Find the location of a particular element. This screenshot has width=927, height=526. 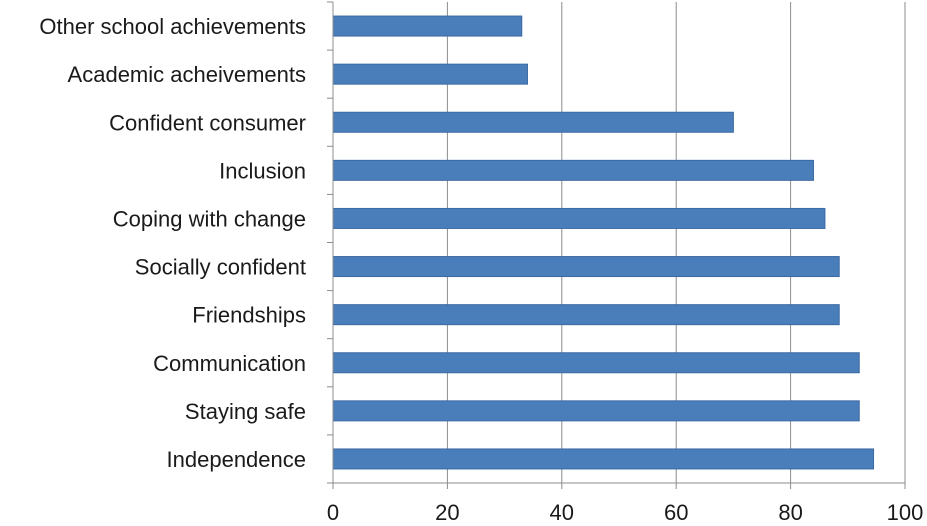

category-label: Communication is located at coordinates (229, 363).